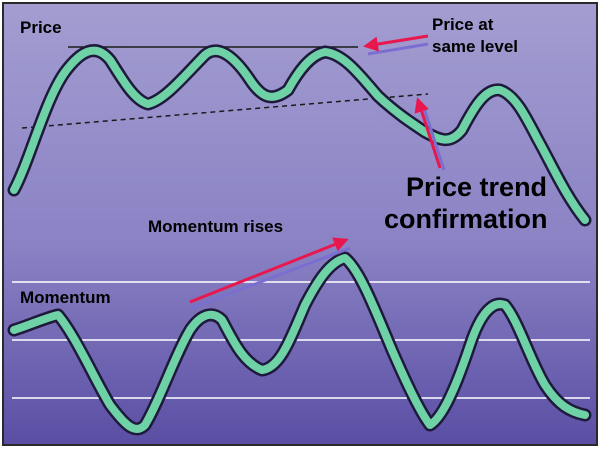 The width and height of the screenshot is (600, 455). What do you see at coordinates (41, 27) in the screenshot?
I see `price-label: Price` at bounding box center [41, 27].